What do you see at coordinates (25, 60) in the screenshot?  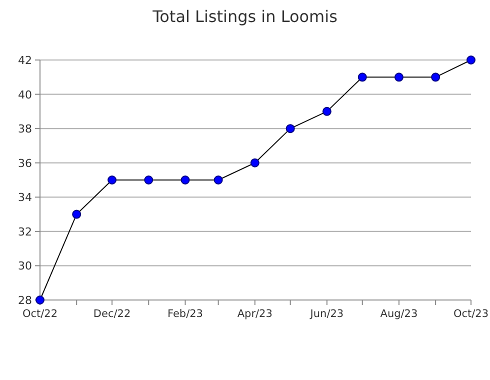 I see `y-tick-label: 42` at bounding box center [25, 60].